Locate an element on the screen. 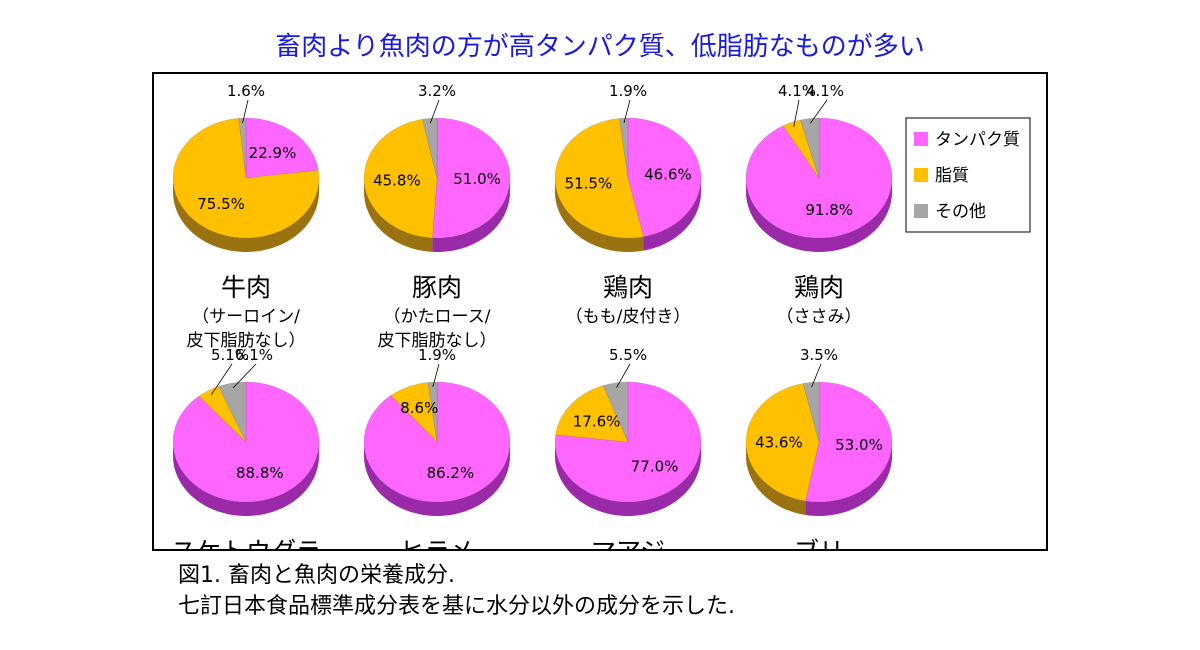 This screenshot has width=1200, height=650. pie-1-label-protein: 22.9% is located at coordinates (273, 153).